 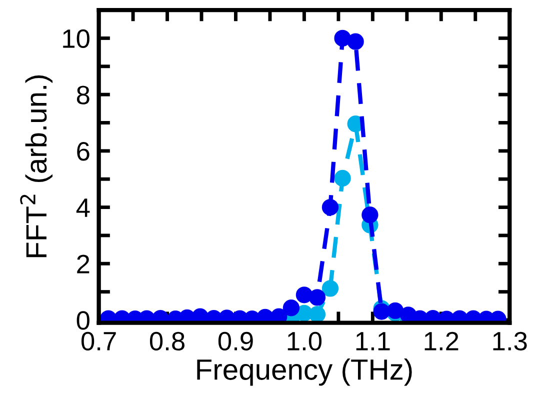 What do you see at coordinates (304, 372) in the screenshot?
I see `x-axis-title: Frequency (THz)` at bounding box center [304, 372].